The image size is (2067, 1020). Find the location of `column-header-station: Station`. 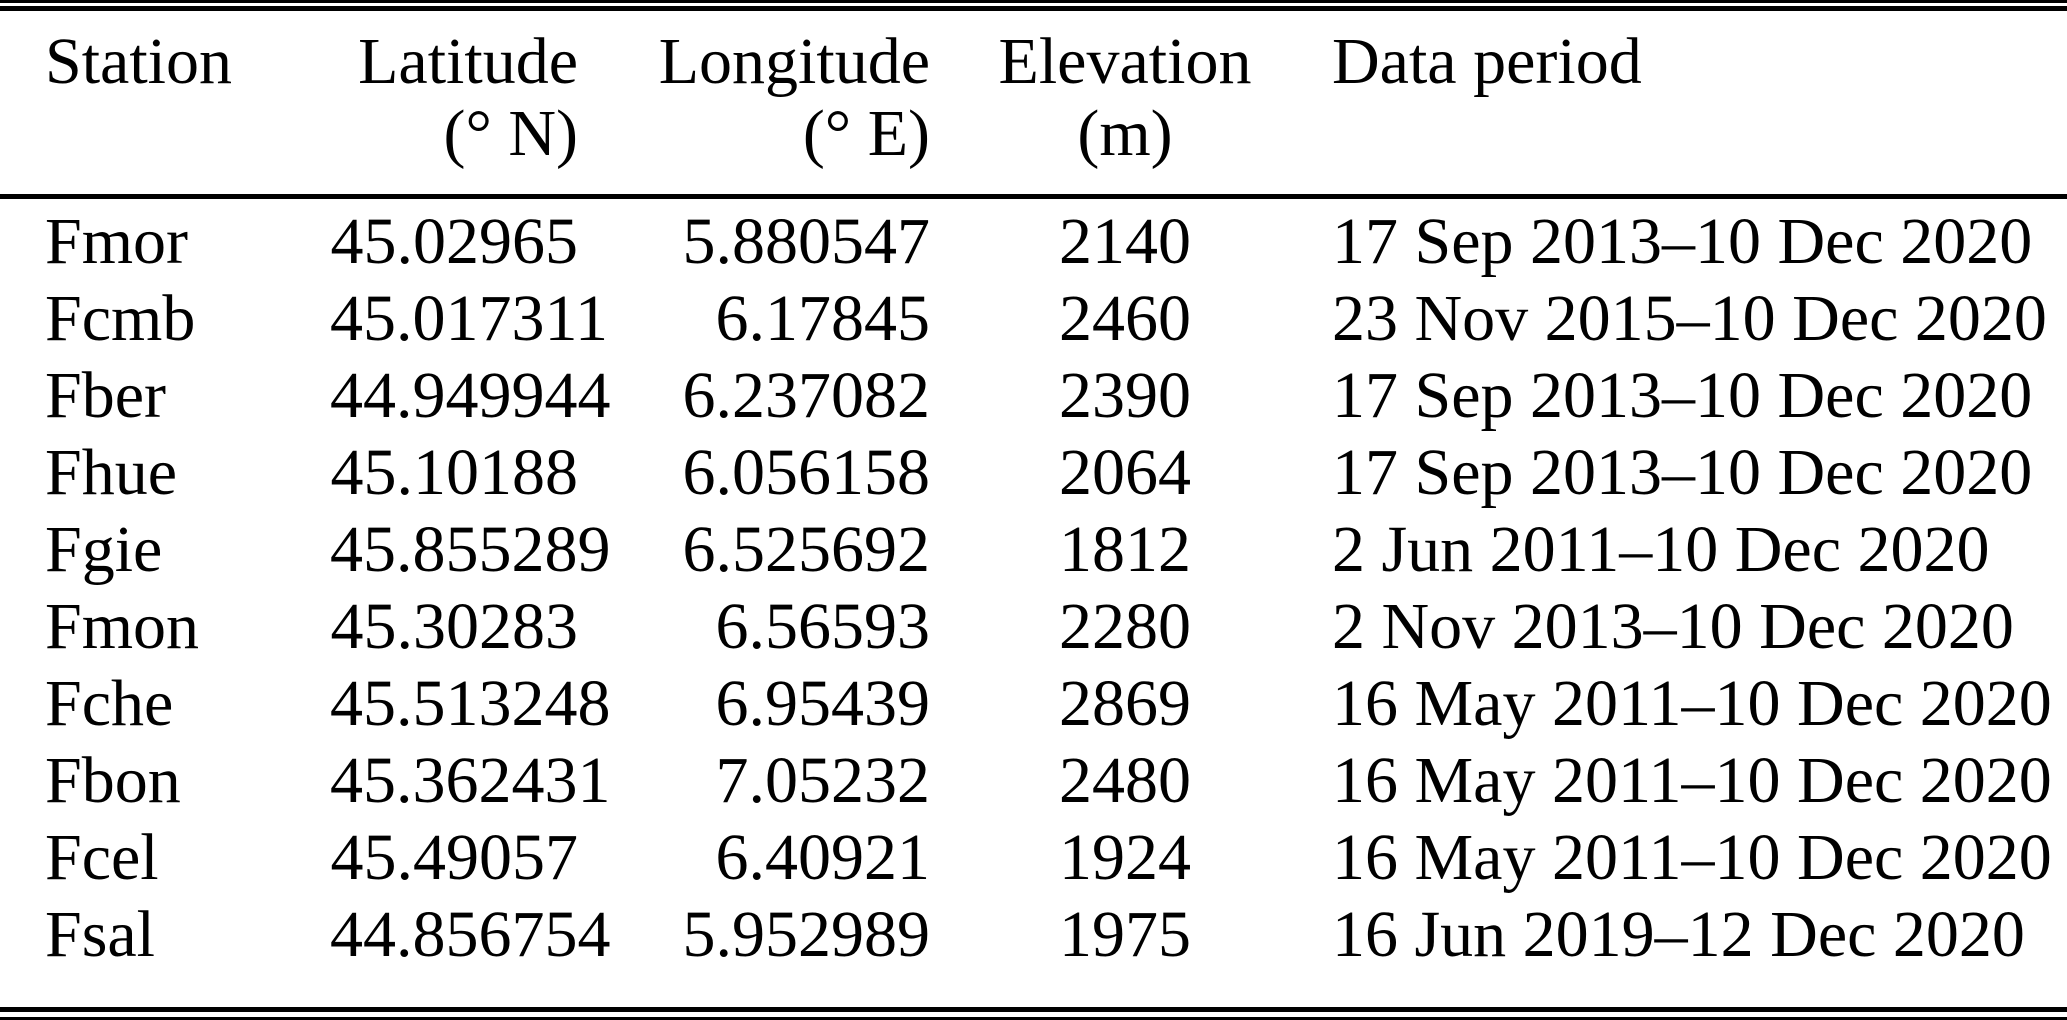

column-header-station: Station is located at coordinates (165, 107).